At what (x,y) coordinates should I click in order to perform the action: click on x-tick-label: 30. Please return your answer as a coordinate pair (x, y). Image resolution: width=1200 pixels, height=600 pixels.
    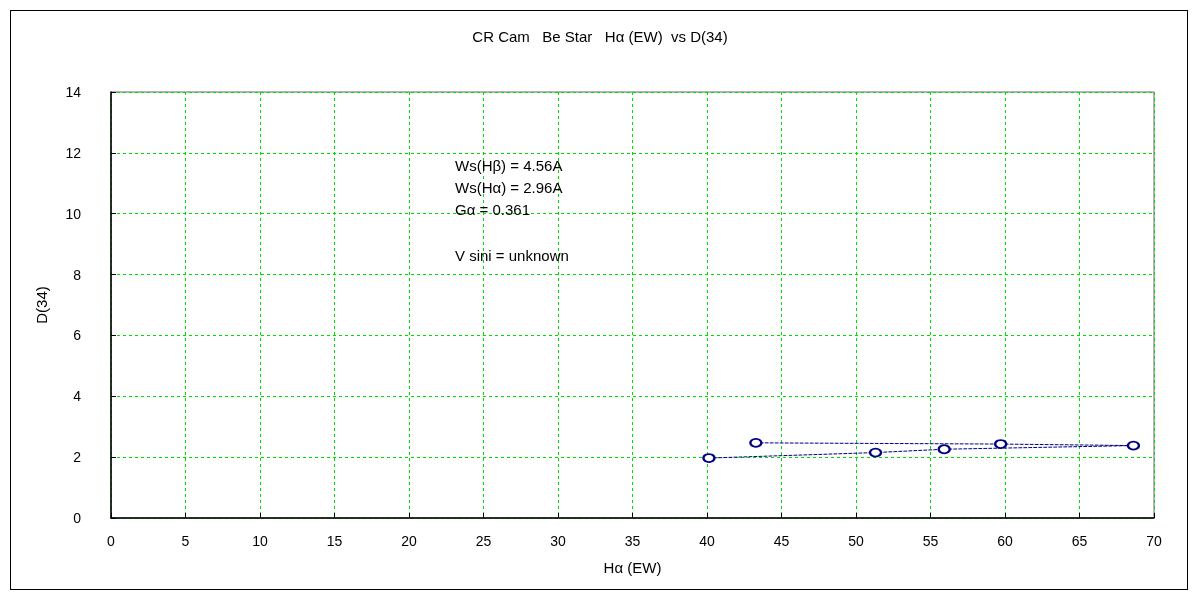
    Looking at the image, I should click on (558, 541).